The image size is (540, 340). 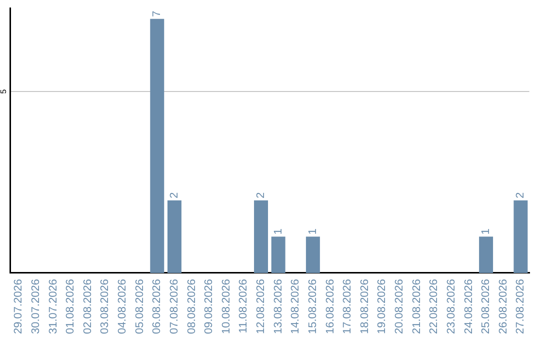 What do you see at coordinates (434, 306) in the screenshot?
I see `x-tick-label: 22.08.2026` at bounding box center [434, 306].